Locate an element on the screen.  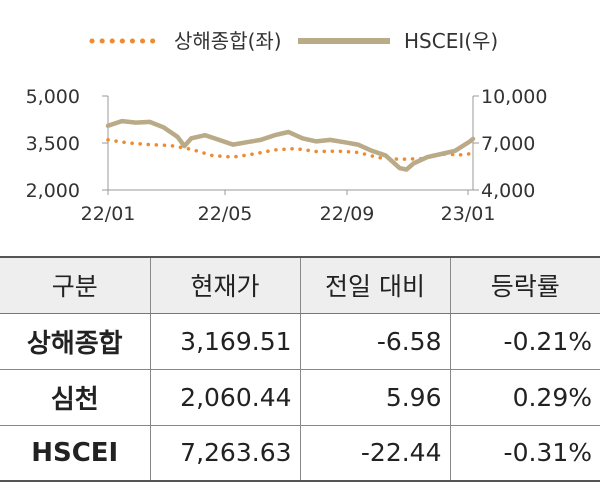
series-layer is located at coordinates (290, 145).